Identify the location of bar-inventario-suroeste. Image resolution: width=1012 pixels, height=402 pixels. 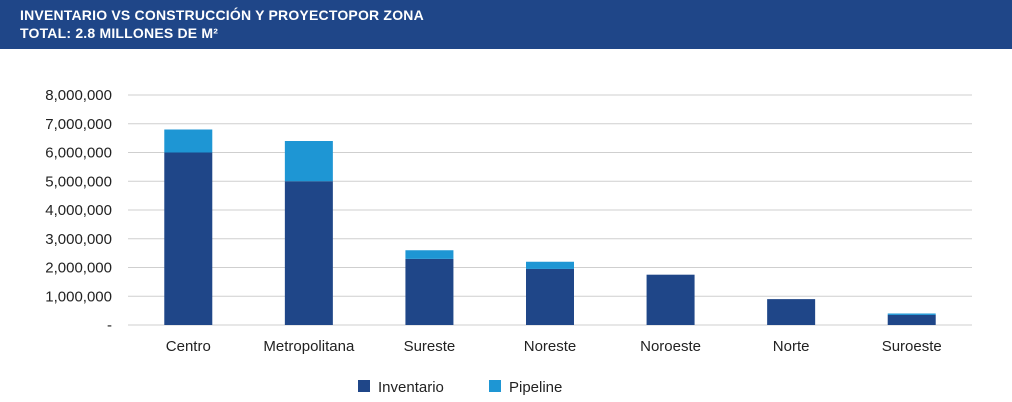
(911, 319).